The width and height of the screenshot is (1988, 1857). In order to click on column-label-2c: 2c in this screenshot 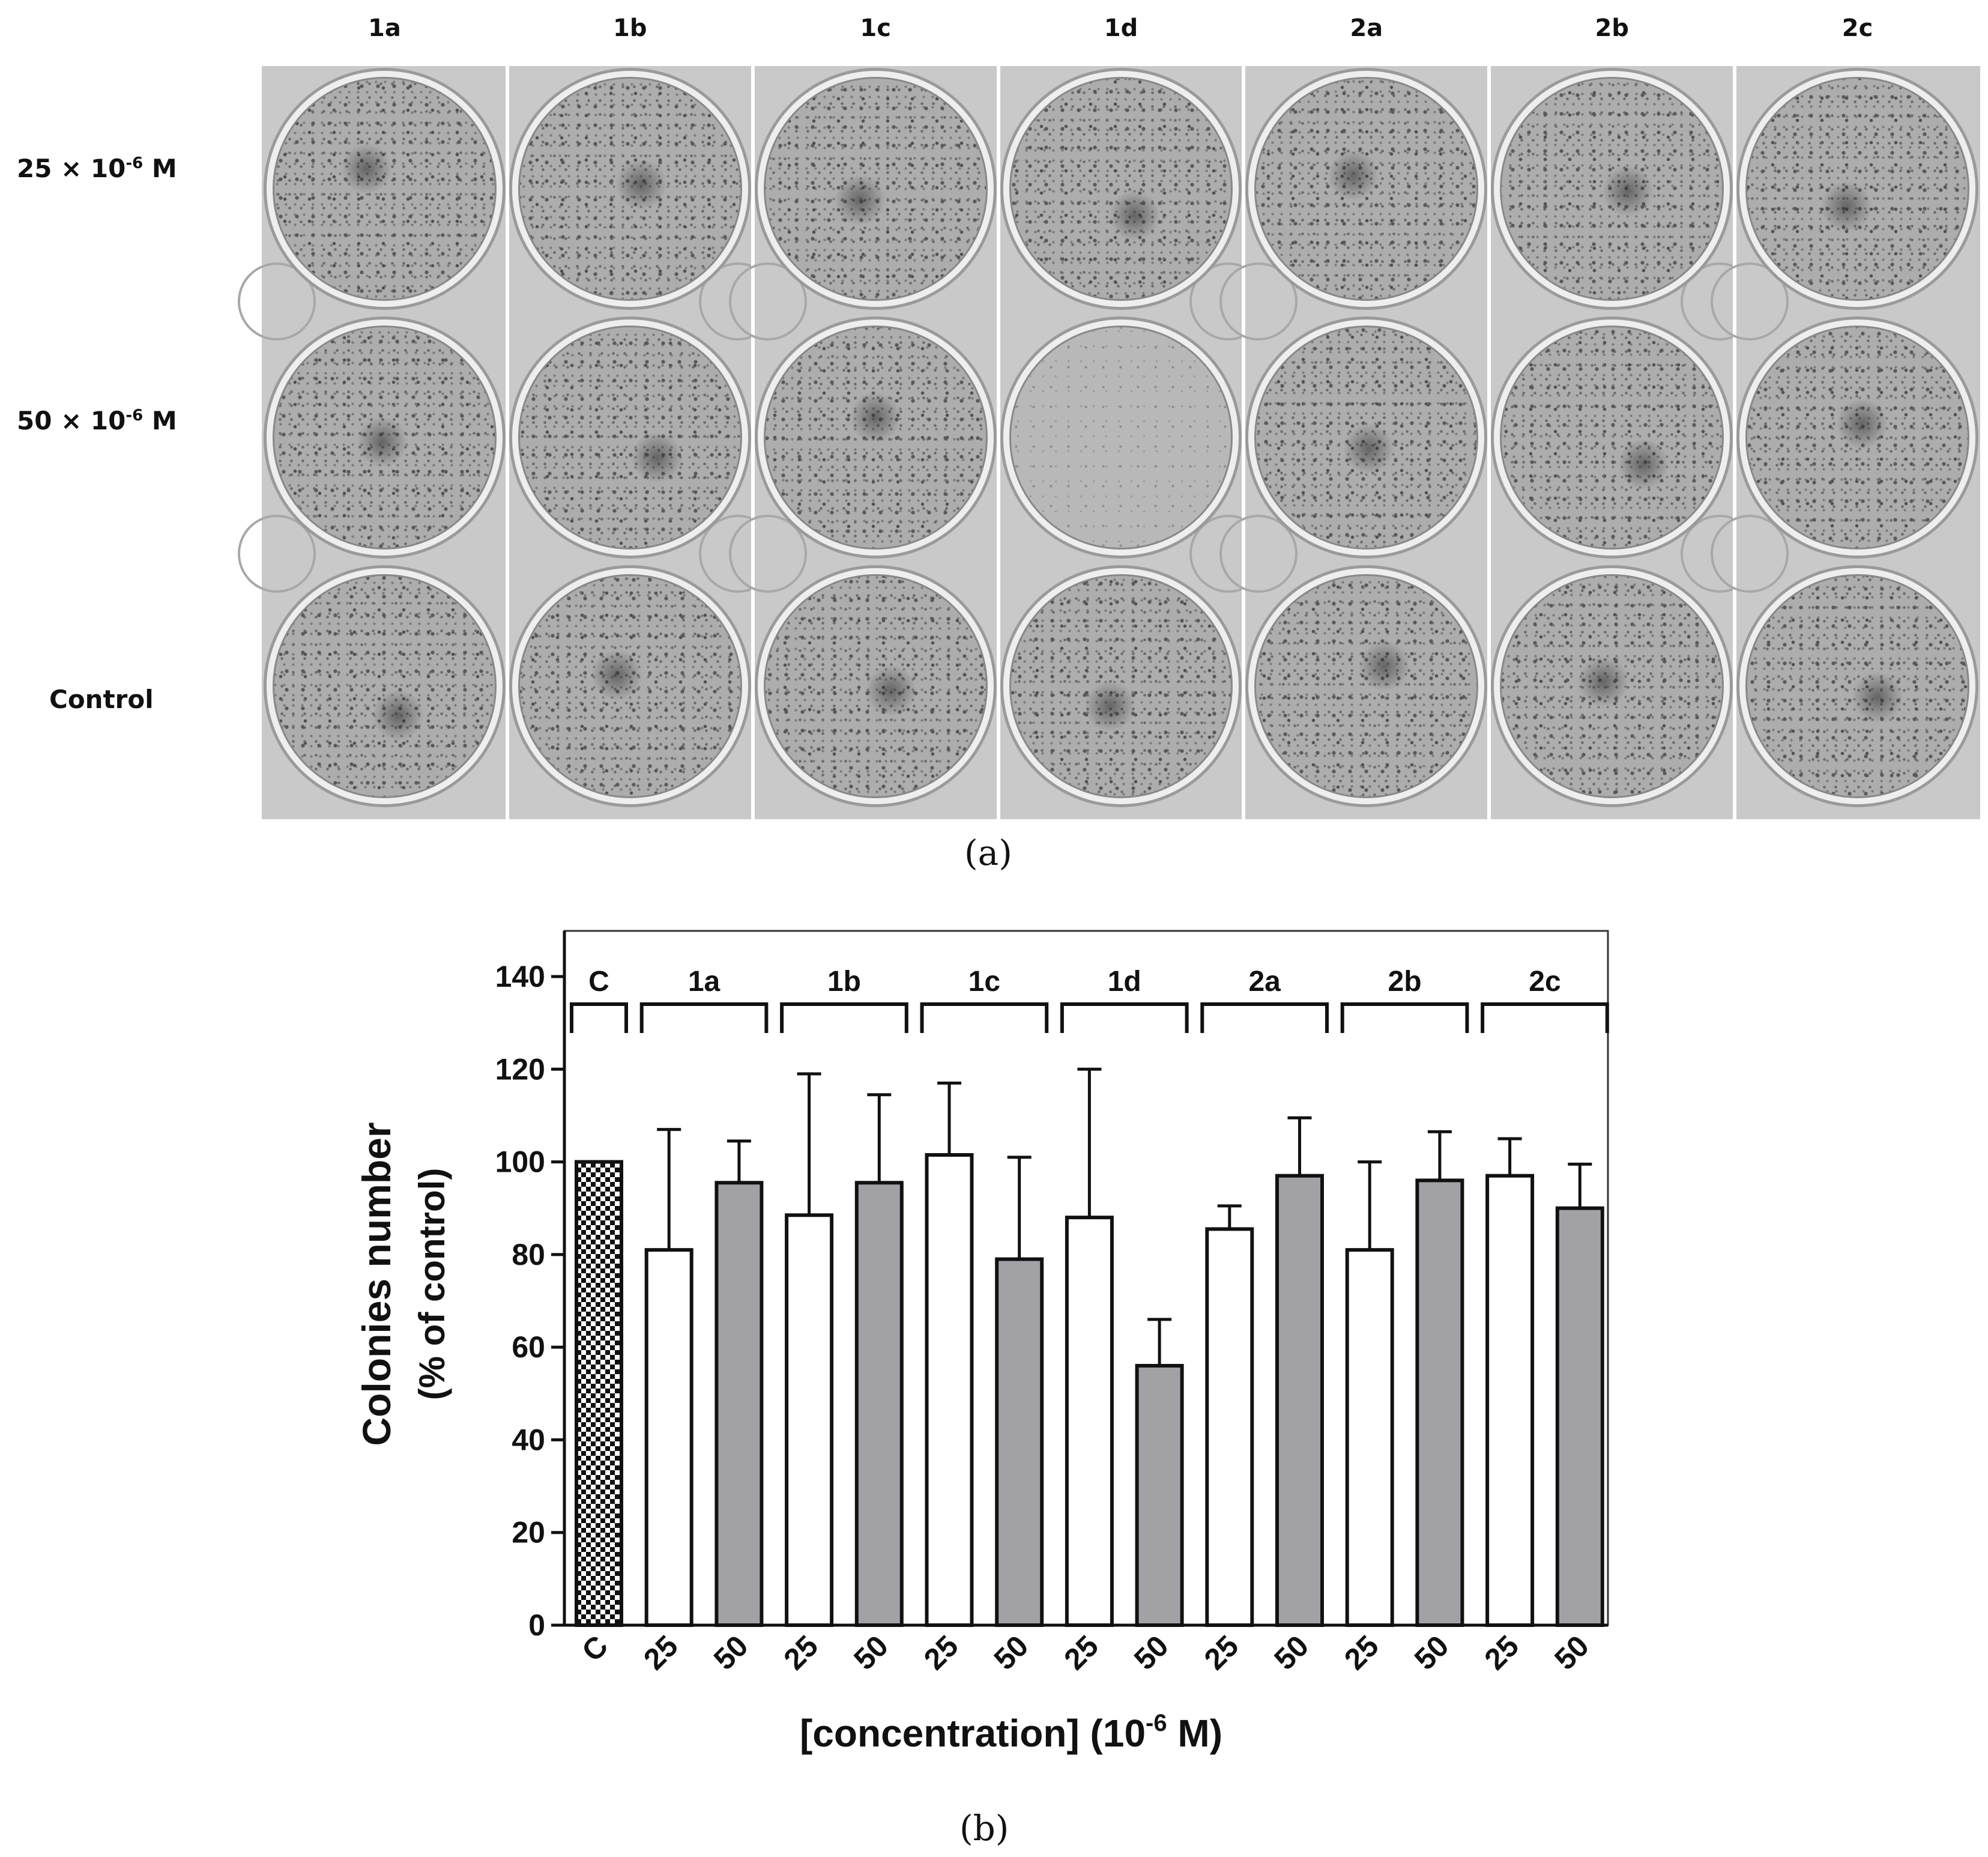, I will do `click(1857, 28)`.